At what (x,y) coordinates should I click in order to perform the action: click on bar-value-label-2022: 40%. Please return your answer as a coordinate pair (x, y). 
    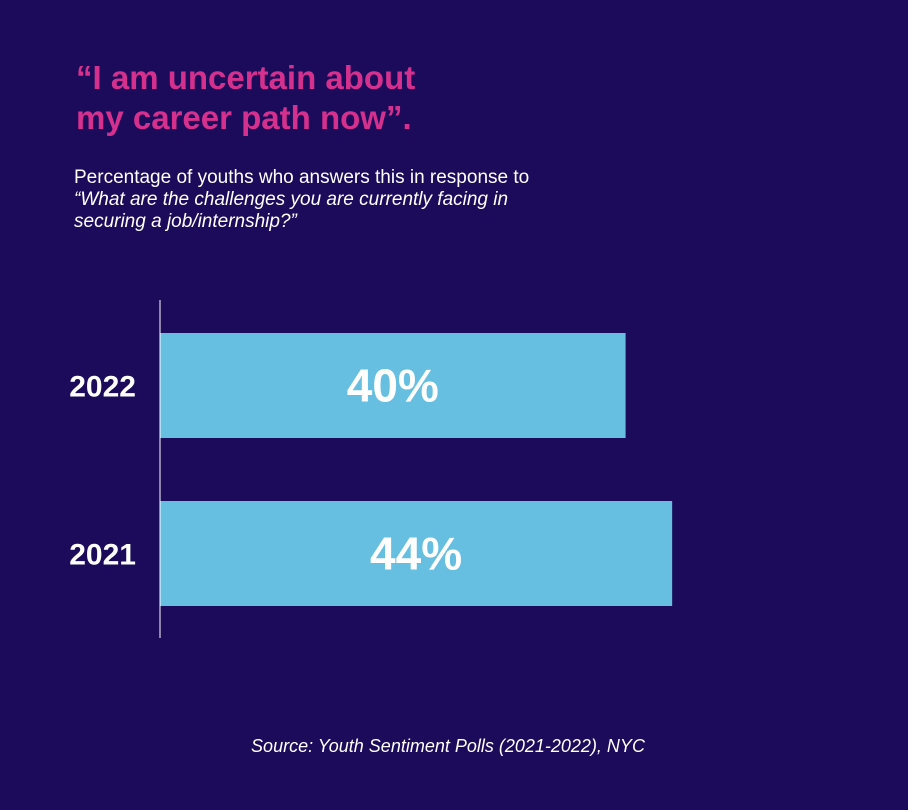
    Looking at the image, I should click on (393, 386).